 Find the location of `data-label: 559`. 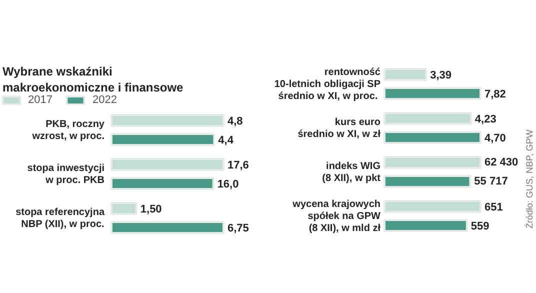

data-label: 559 is located at coordinates (480, 226).